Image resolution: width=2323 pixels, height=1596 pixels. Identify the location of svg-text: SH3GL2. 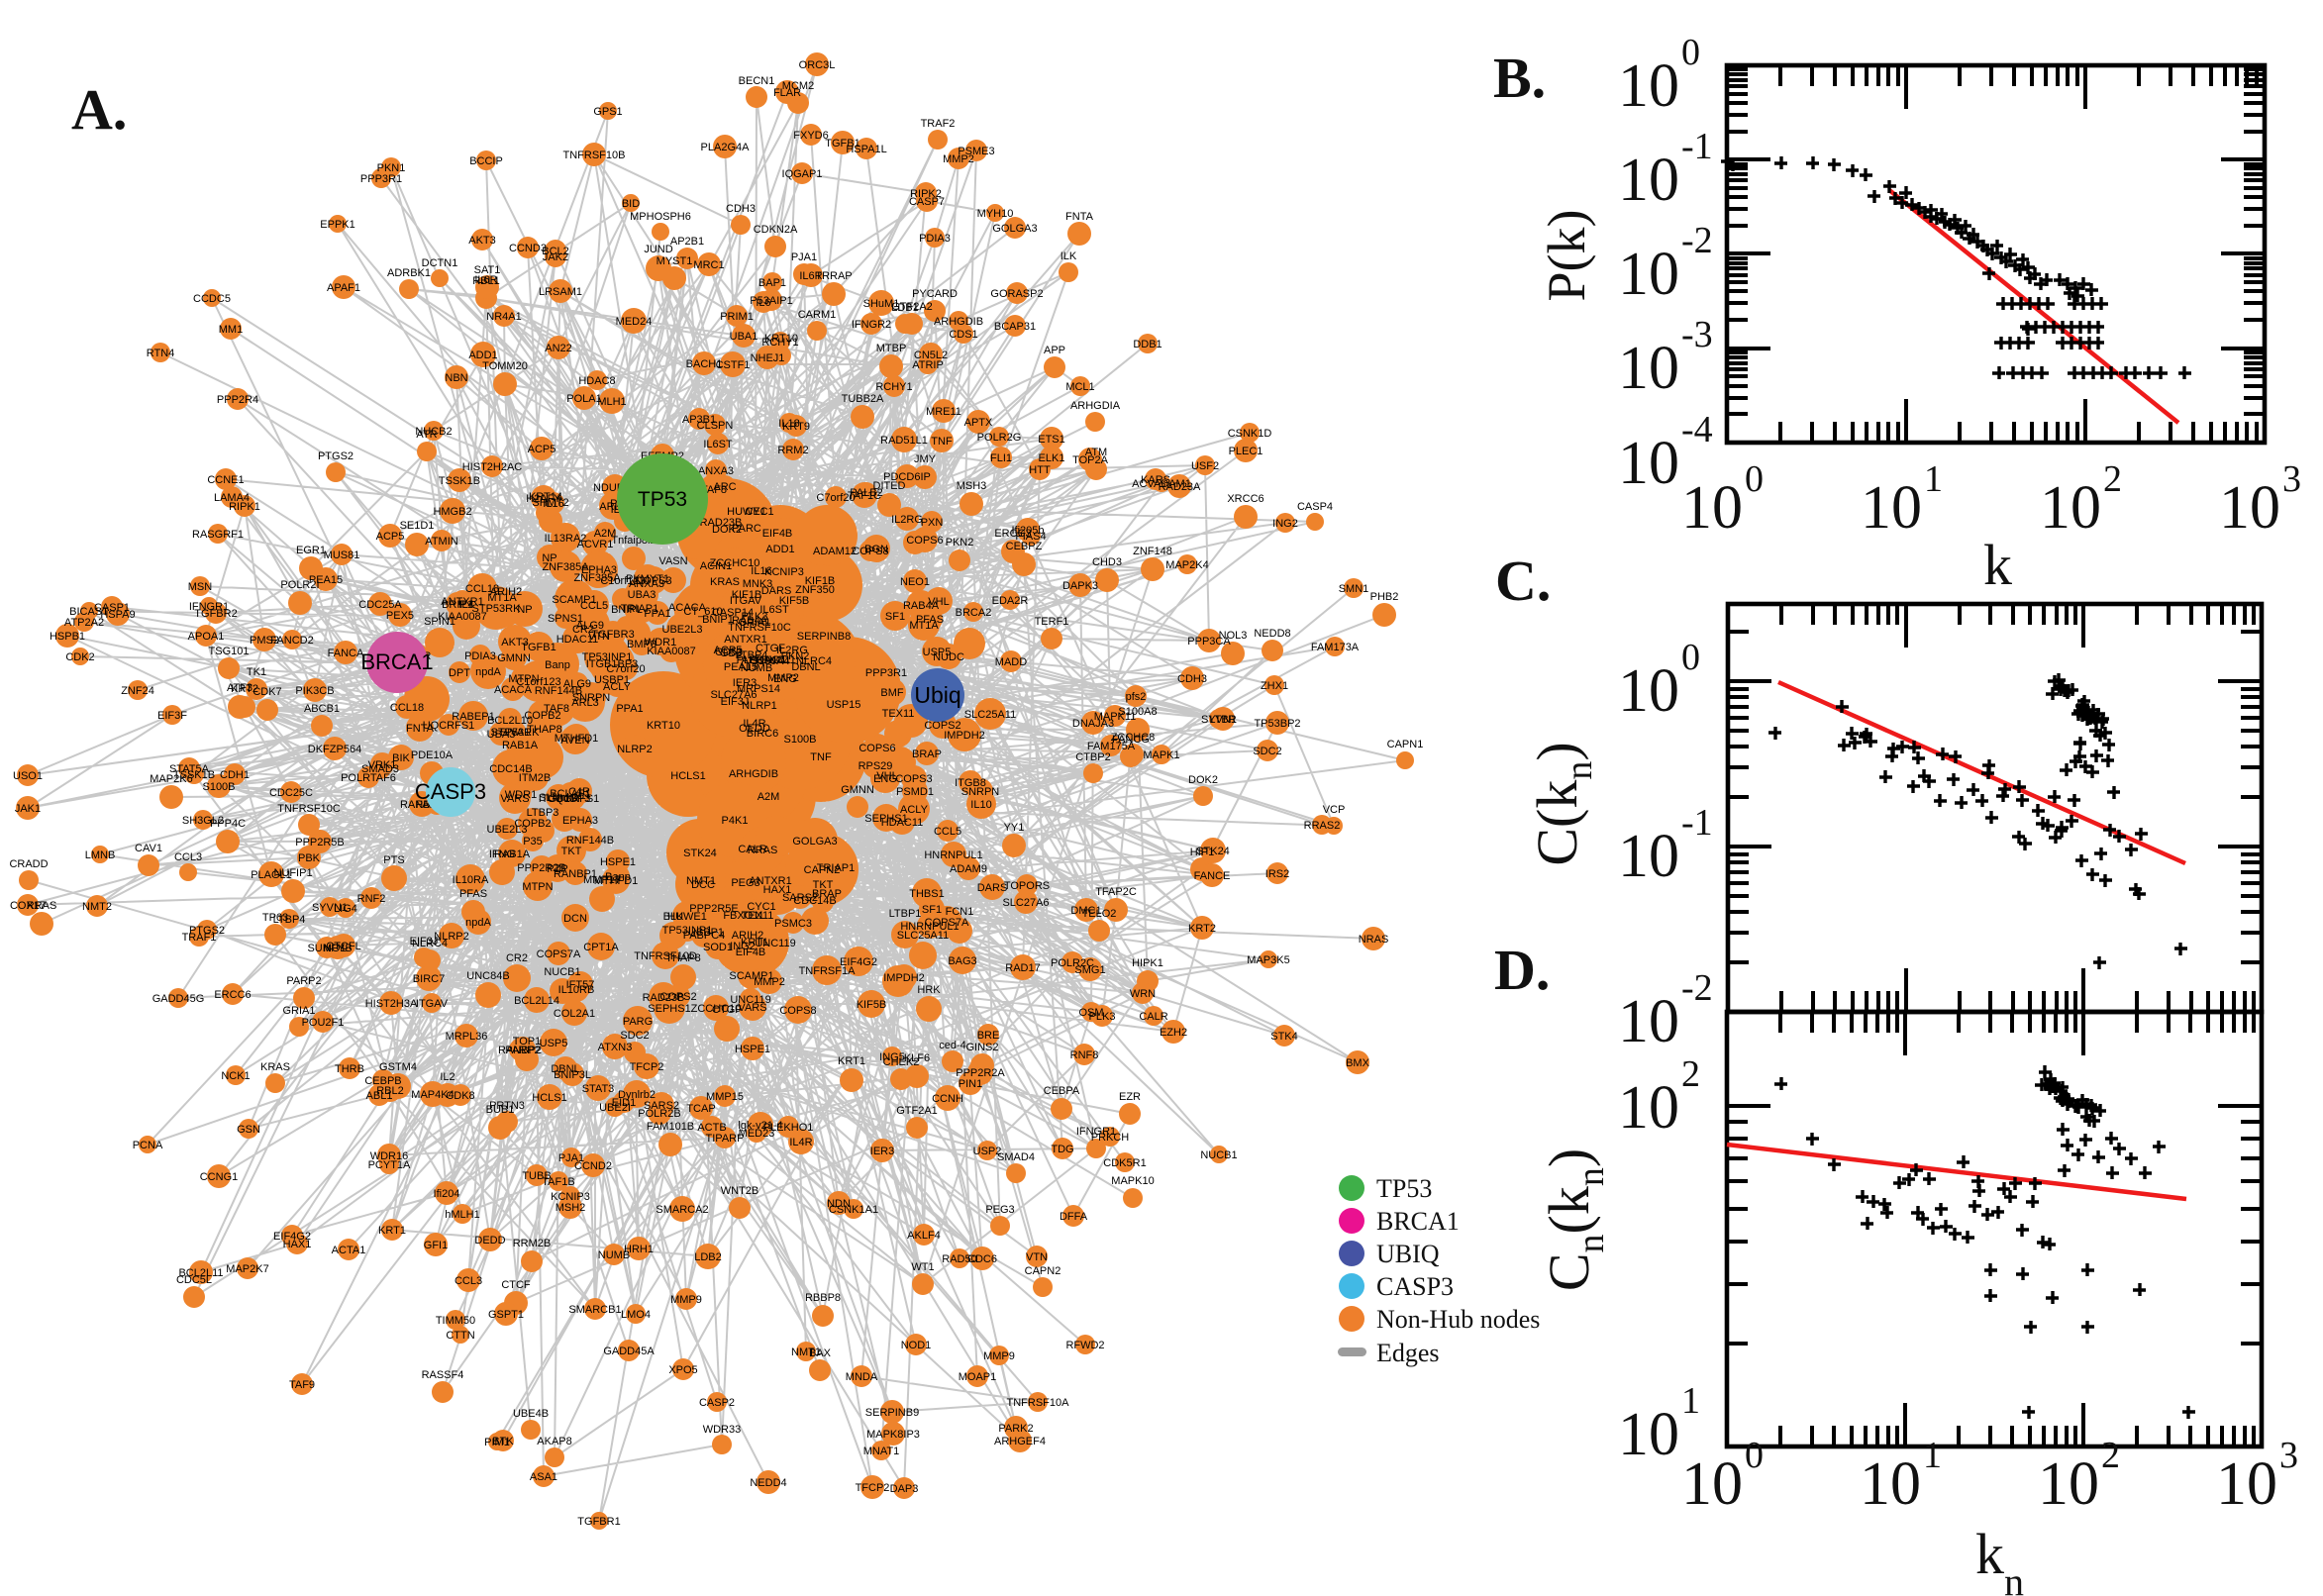
(203, 821).